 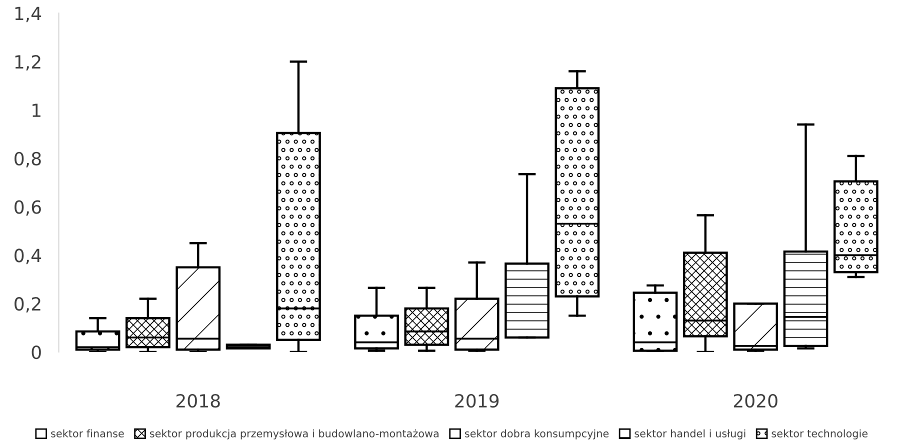 What do you see at coordinates (198, 401) in the screenshot?
I see `x-tick-label: 2018` at bounding box center [198, 401].